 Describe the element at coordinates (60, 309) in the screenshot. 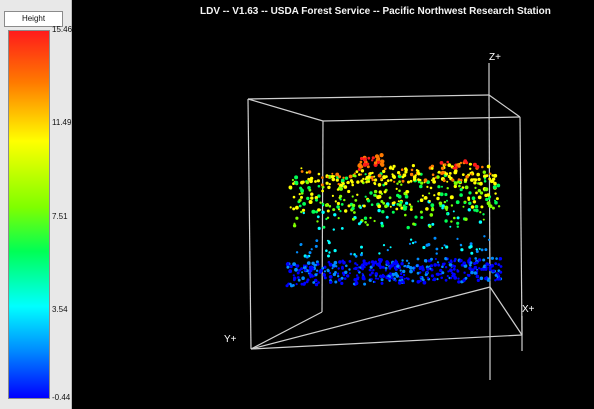

I see `legend-label-lower: 3.54` at that location.